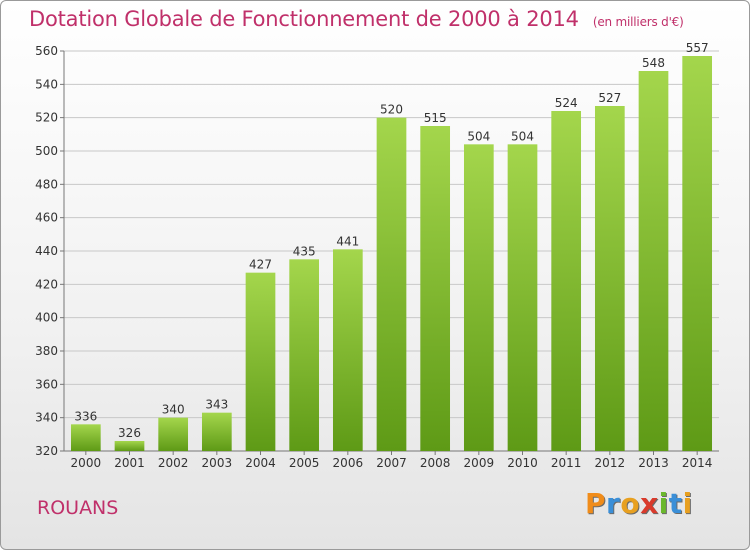 The height and width of the screenshot is (550, 750). Describe the element at coordinates (260, 463) in the screenshot. I see `x-tick-label: 2004` at that location.